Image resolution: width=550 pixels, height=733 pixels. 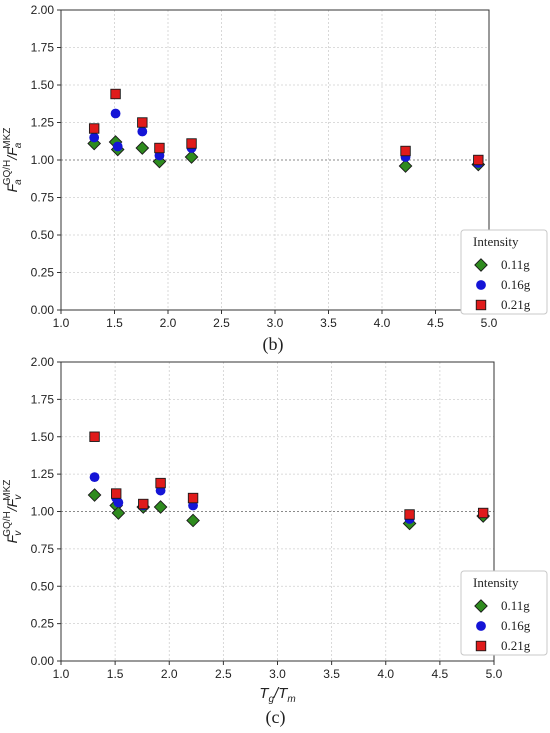 What do you see at coordinates (289, 509) in the screenshot?
I see `series-0.11g` at bounding box center [289, 509].